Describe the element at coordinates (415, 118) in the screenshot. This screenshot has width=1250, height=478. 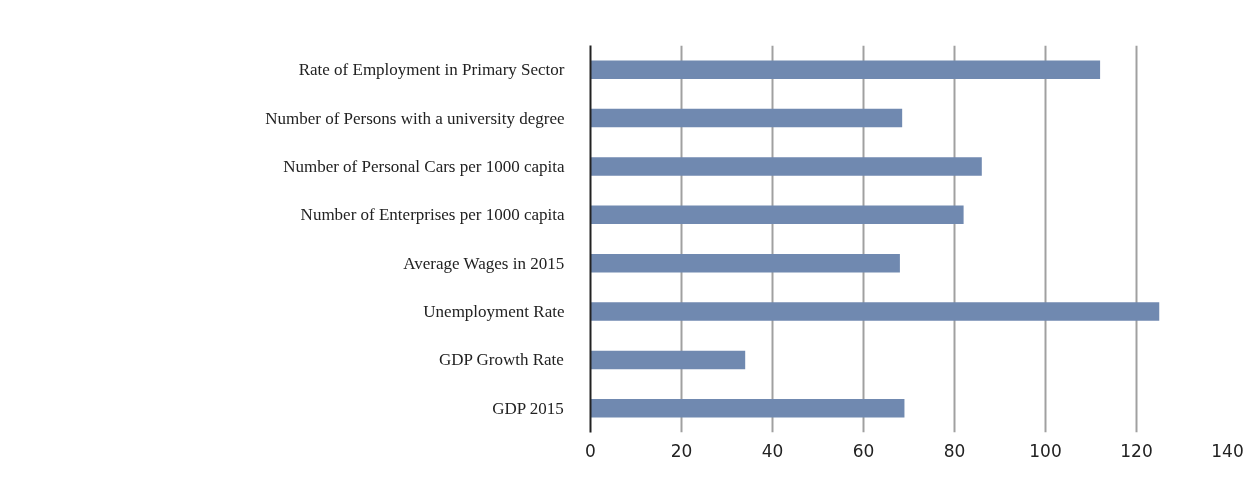
I see `y-tick-label: Number of Persons with a university degree` at that location.